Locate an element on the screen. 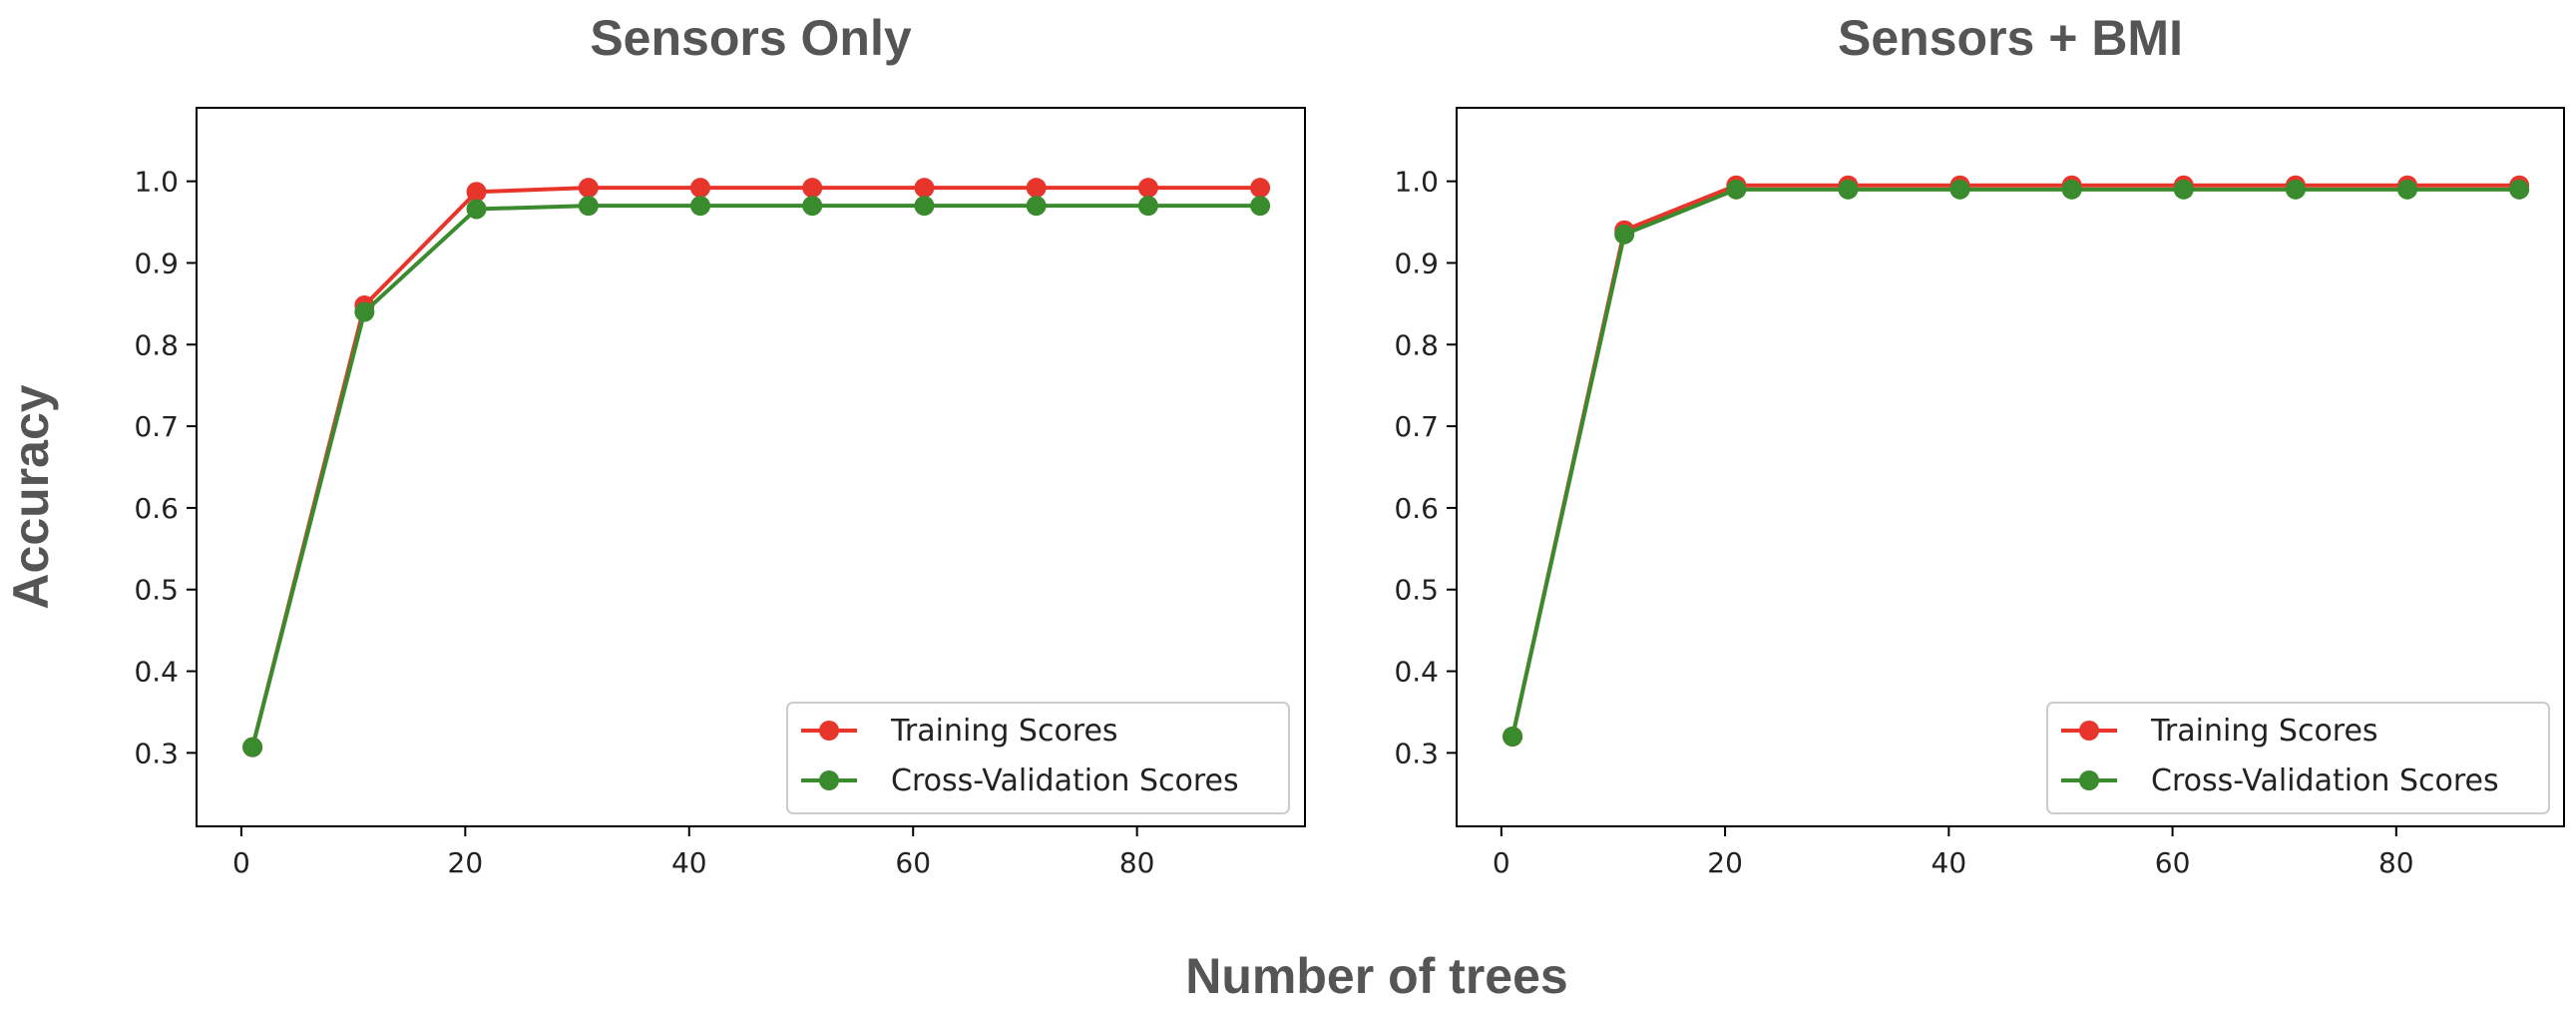 The image size is (2576, 1012). chart-title: Sensors + BMI is located at coordinates (2010, 38).